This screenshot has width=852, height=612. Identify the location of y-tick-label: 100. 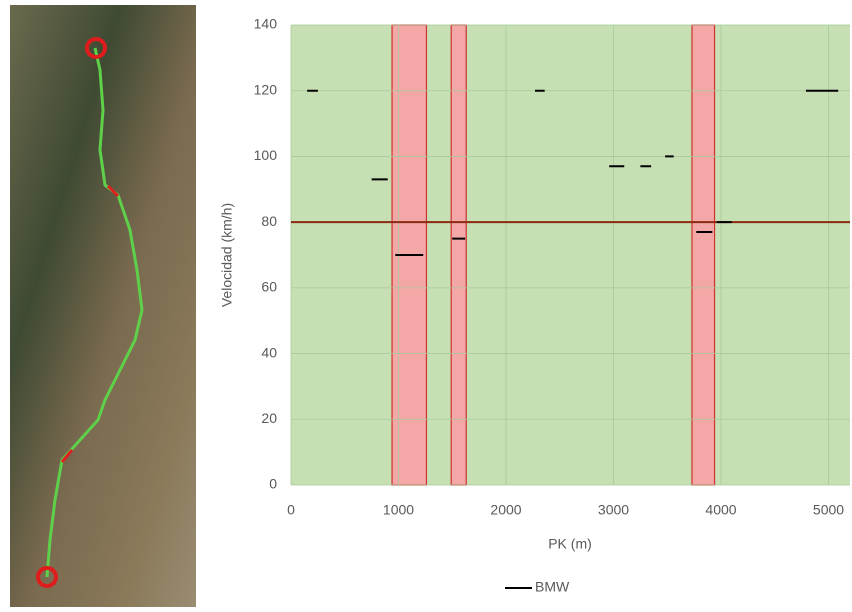
(266, 155).